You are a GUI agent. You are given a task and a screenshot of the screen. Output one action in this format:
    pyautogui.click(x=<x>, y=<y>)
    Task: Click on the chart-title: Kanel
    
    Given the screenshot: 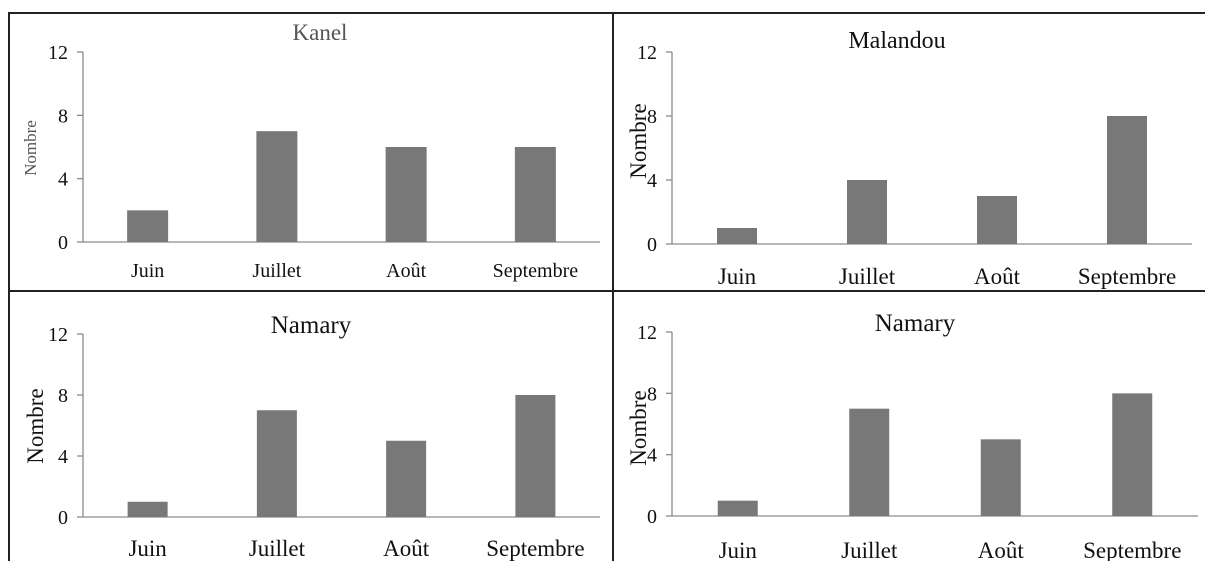 What is the action you would take?
    pyautogui.click(x=320, y=32)
    